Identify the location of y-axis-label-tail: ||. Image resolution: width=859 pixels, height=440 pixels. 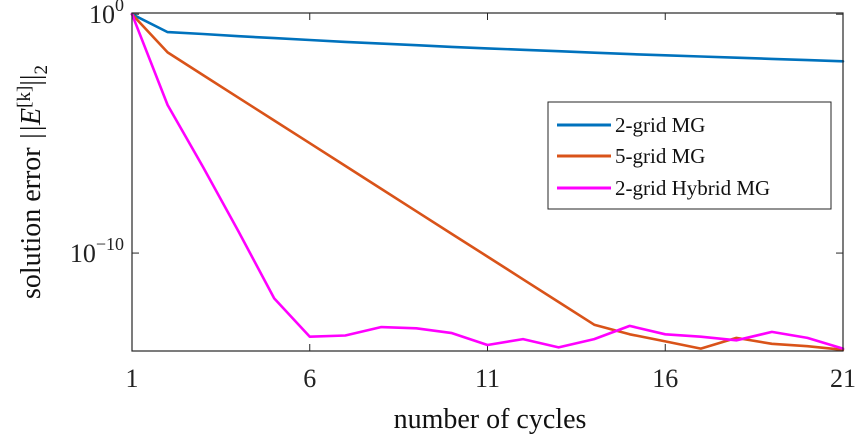
(31, 79).